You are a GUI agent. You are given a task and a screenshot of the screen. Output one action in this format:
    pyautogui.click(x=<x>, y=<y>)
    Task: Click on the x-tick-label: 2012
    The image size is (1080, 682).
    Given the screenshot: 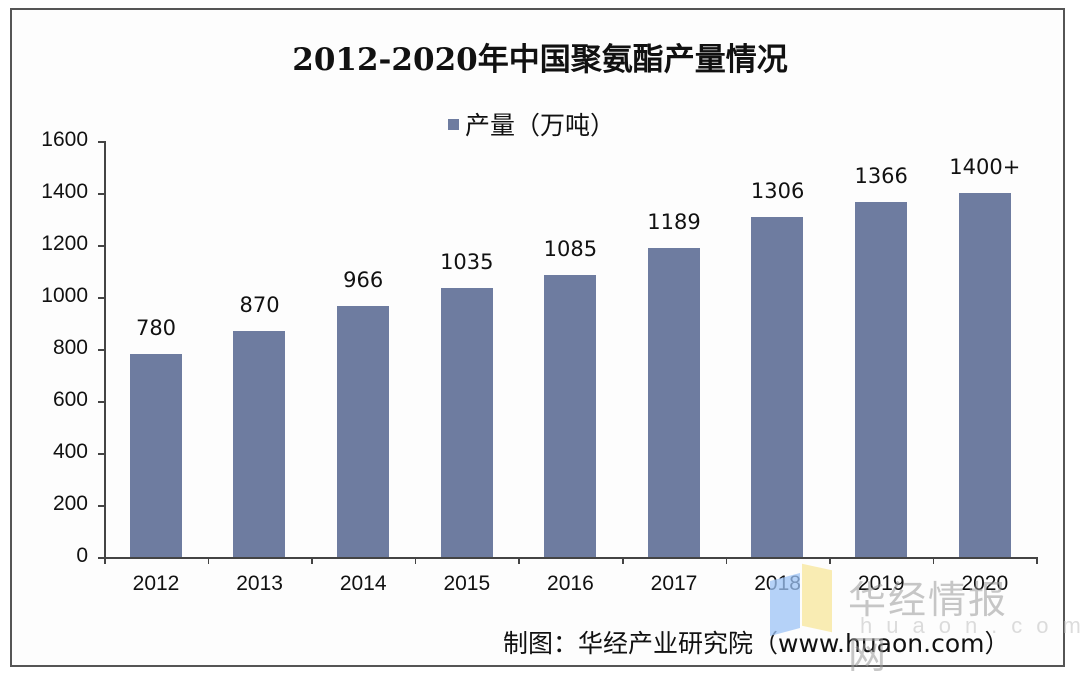 What is the action you would take?
    pyautogui.click(x=156, y=583)
    